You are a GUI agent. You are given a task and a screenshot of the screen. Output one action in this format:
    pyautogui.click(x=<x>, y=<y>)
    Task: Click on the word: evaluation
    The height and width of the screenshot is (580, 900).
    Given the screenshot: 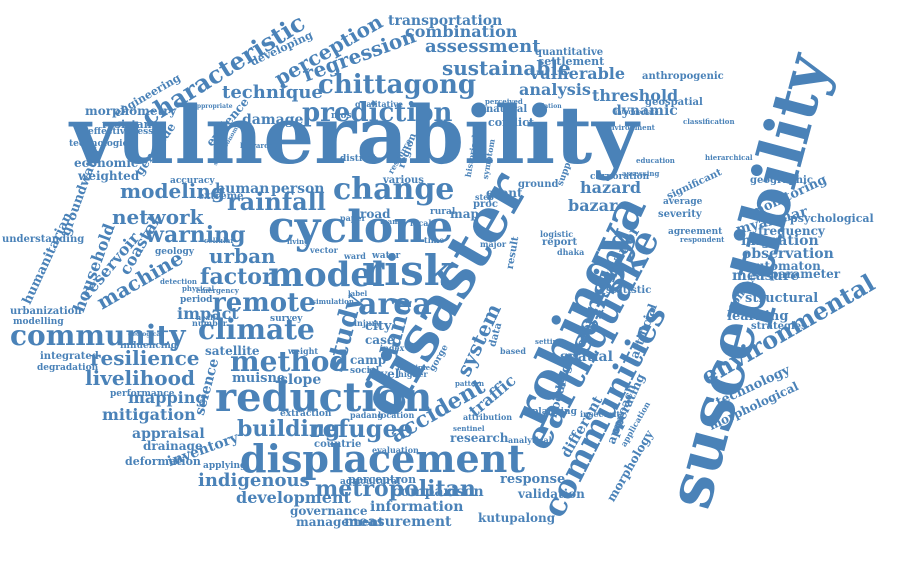 What is the action you would take?
    pyautogui.click(x=395, y=450)
    